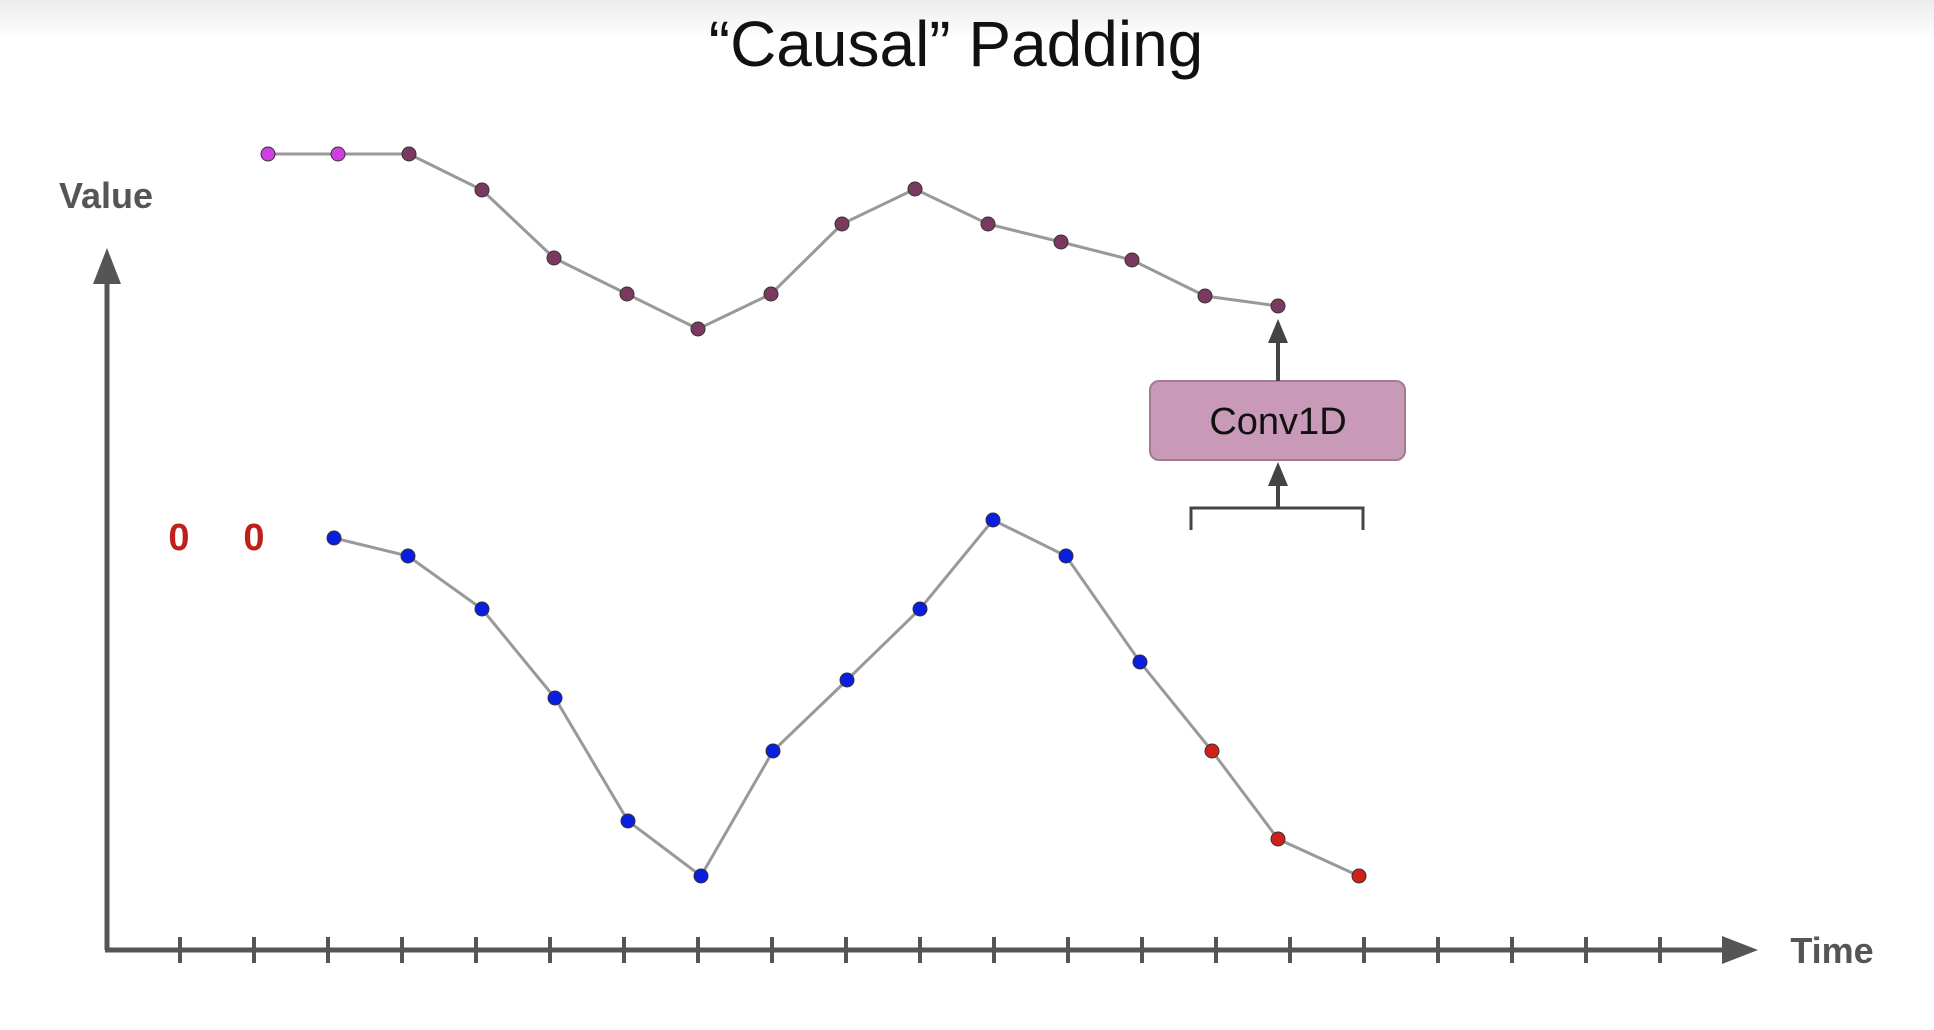 Image resolution: width=1934 pixels, height=1030 pixels. I want to click on x-axis-label: Time, so click(1831, 950).